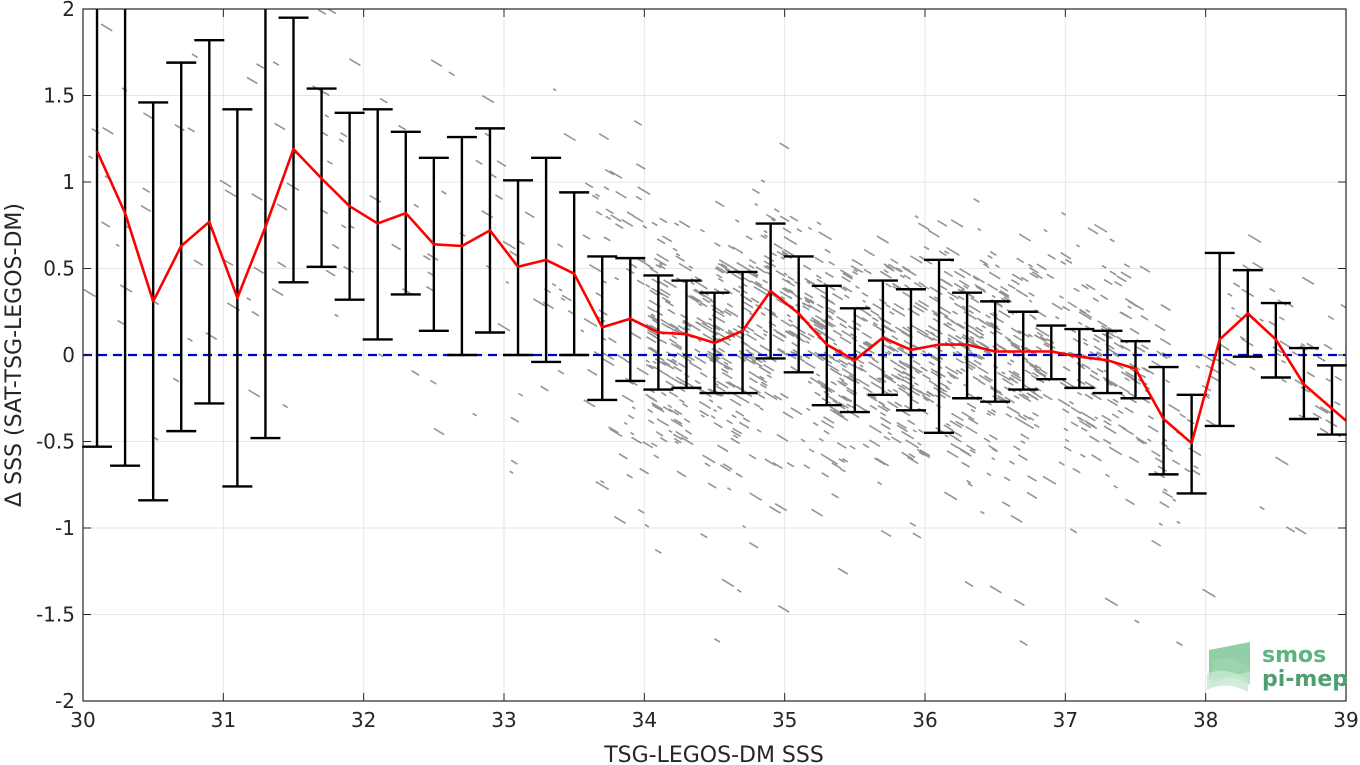 The image size is (1360, 765). What do you see at coordinates (68, 10) in the screenshot?
I see `y-tick-label: 2` at bounding box center [68, 10].